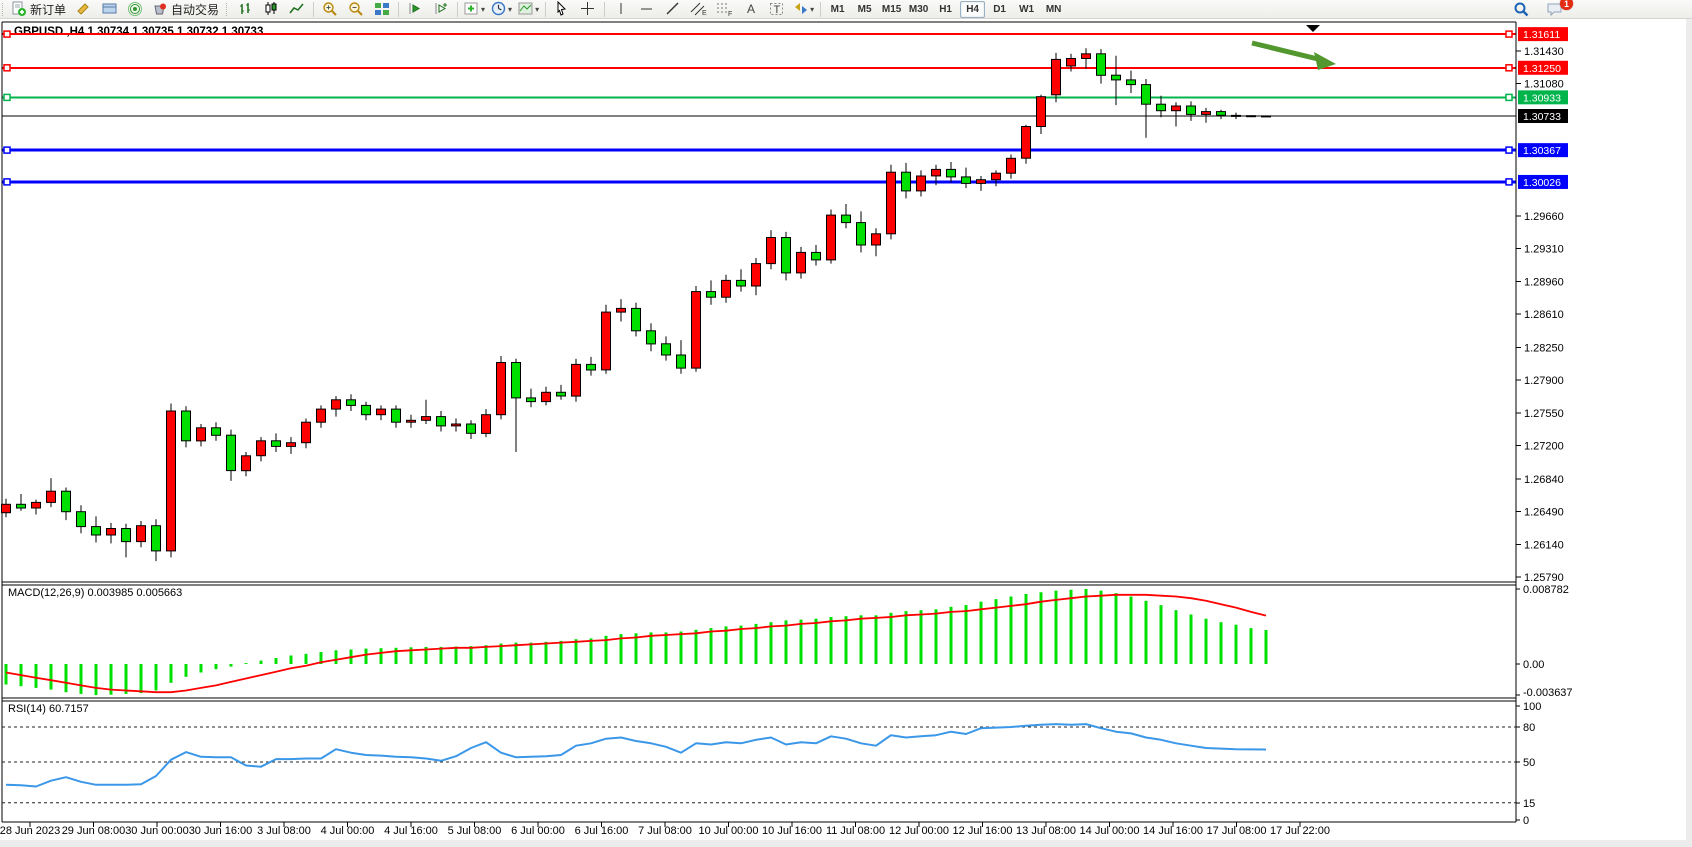 The image size is (1692, 847). Describe the element at coordinates (699, 9) in the screenshot. I see `channel-button: E` at that location.